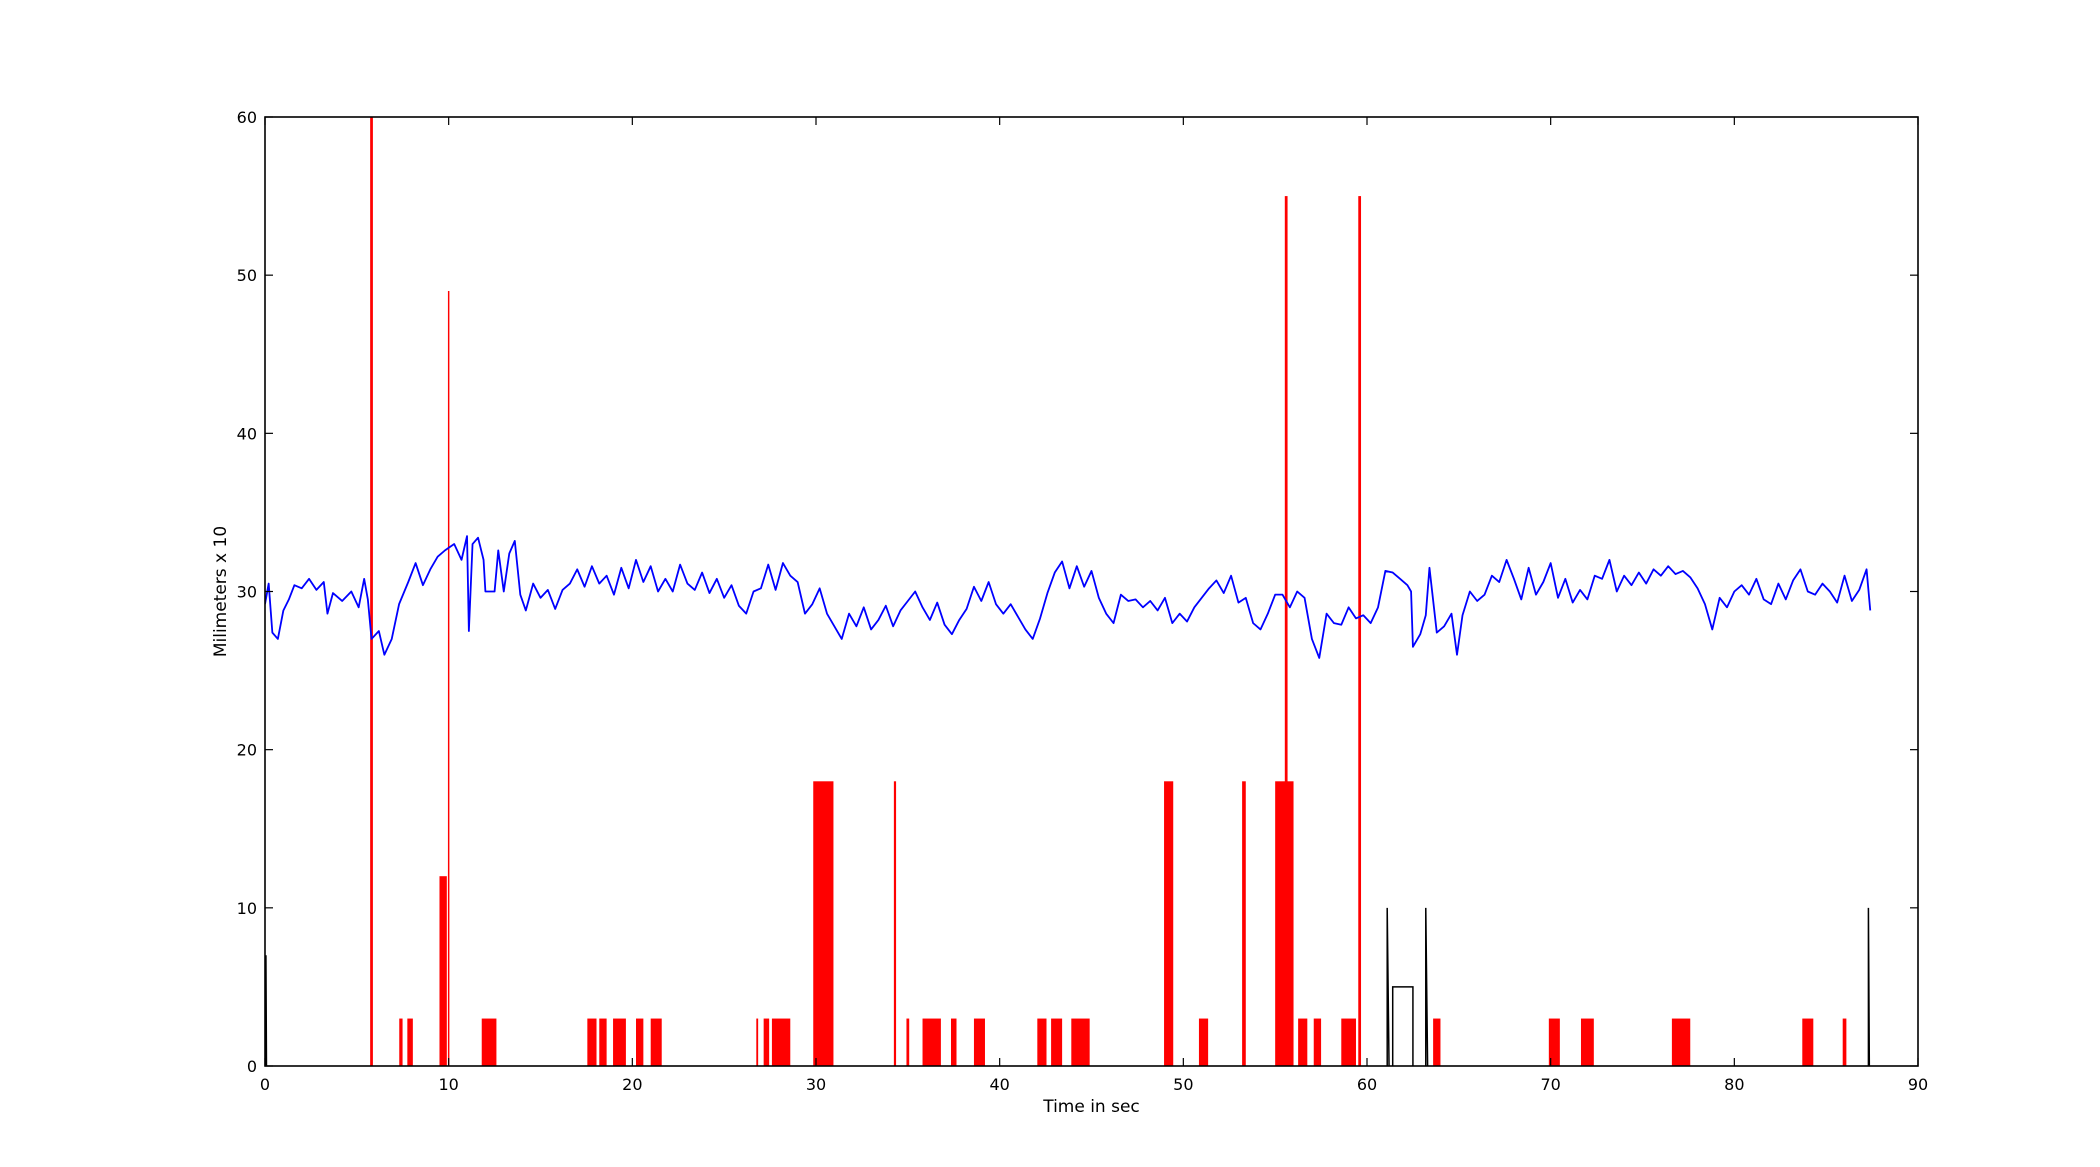 The image size is (2100, 1167). I want to click on x-tick-label-1: 10, so click(448, 1084).